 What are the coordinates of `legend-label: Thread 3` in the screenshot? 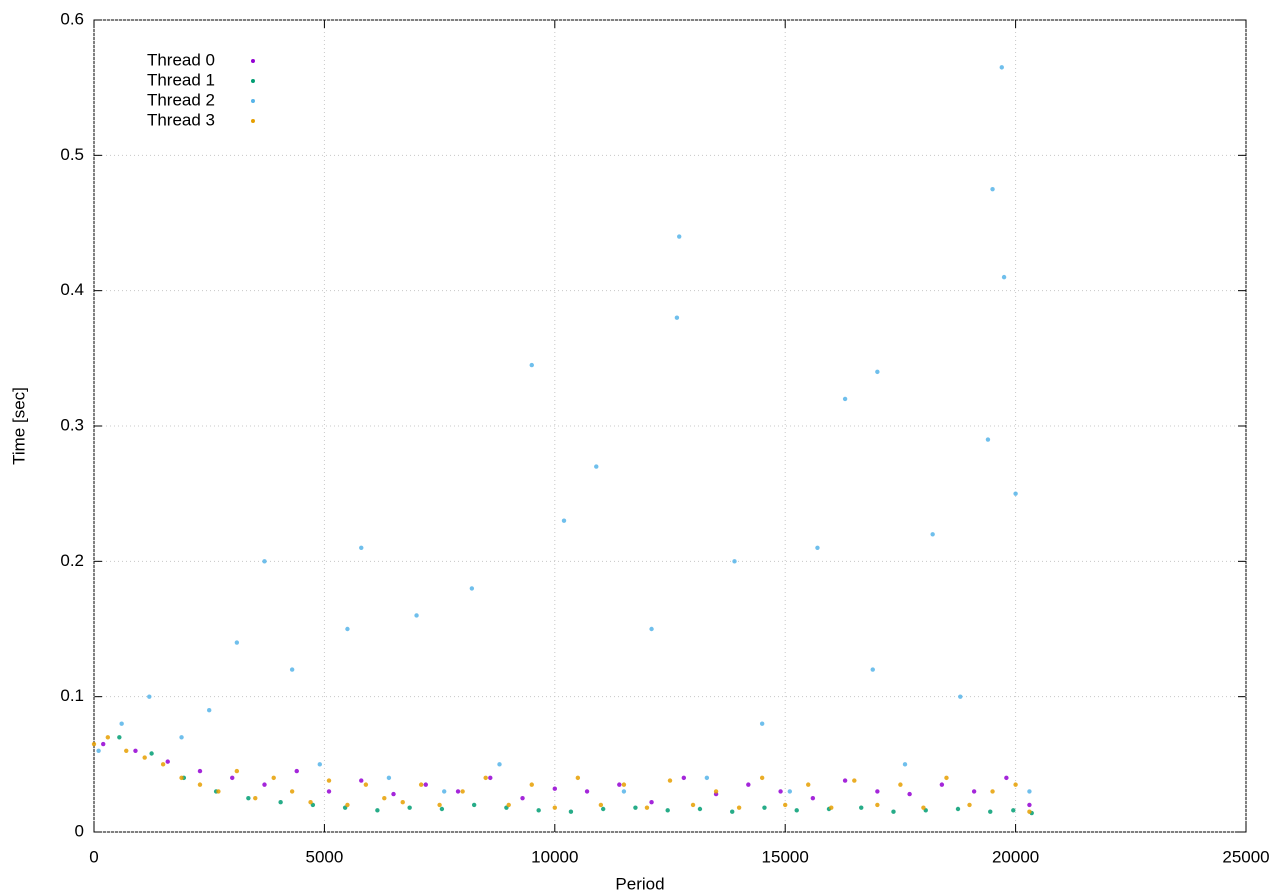 It's located at (181, 119).